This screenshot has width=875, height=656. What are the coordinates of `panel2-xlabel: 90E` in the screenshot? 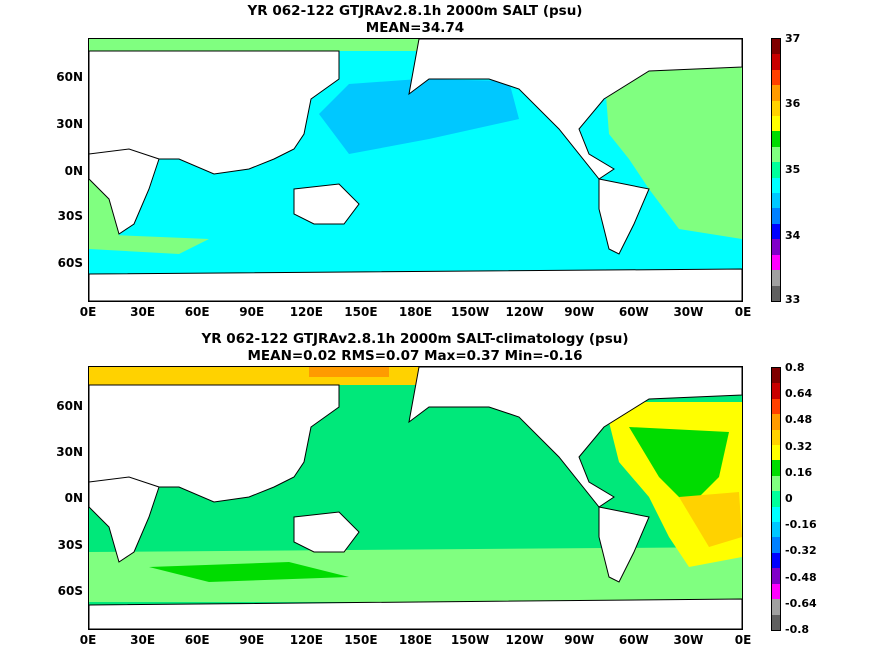 It's located at (252, 640).